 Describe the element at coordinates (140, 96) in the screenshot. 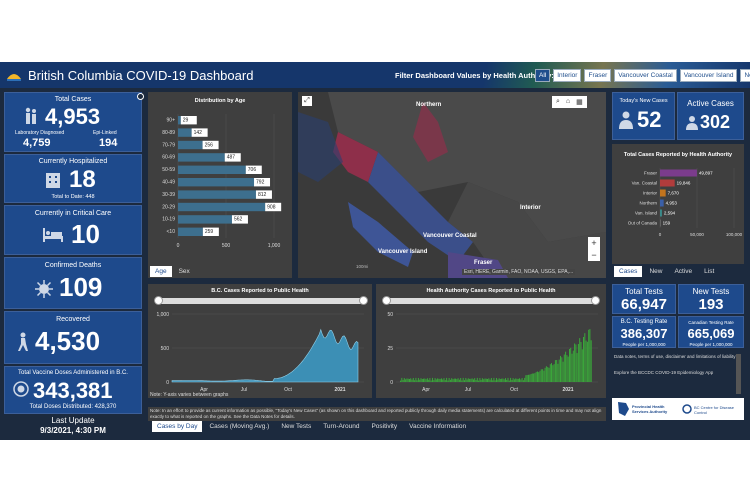

I see `expand-icon` at that location.